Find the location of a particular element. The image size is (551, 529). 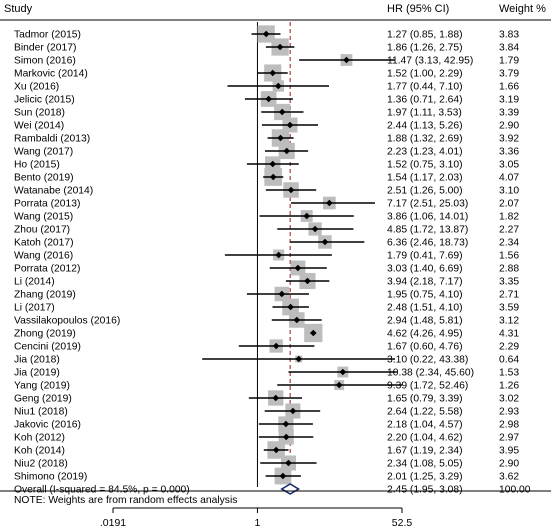

weight-text: 2.27 is located at coordinates (509, 230).